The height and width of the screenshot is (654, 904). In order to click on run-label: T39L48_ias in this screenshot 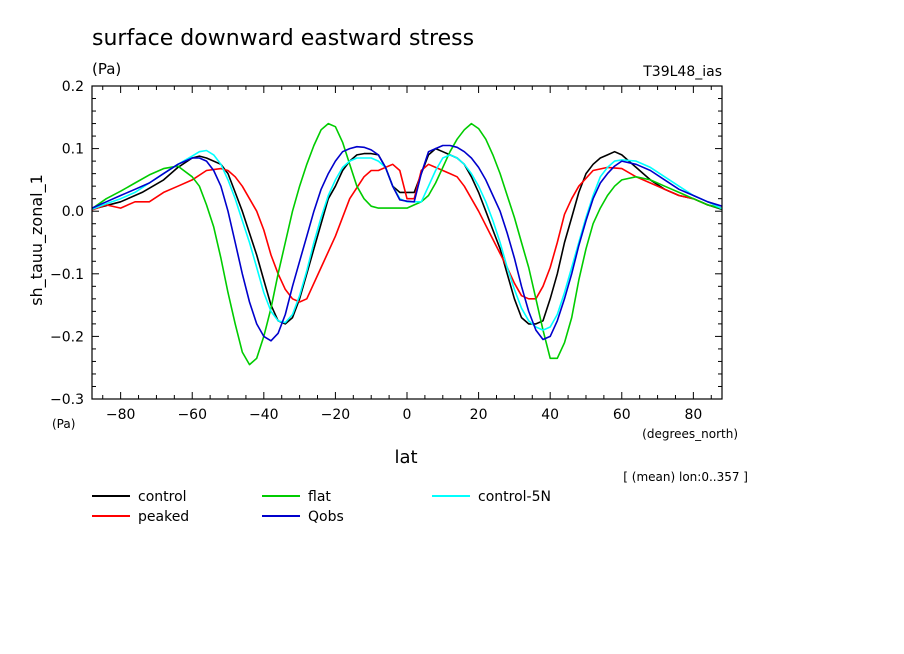, I will do `click(682, 72)`.